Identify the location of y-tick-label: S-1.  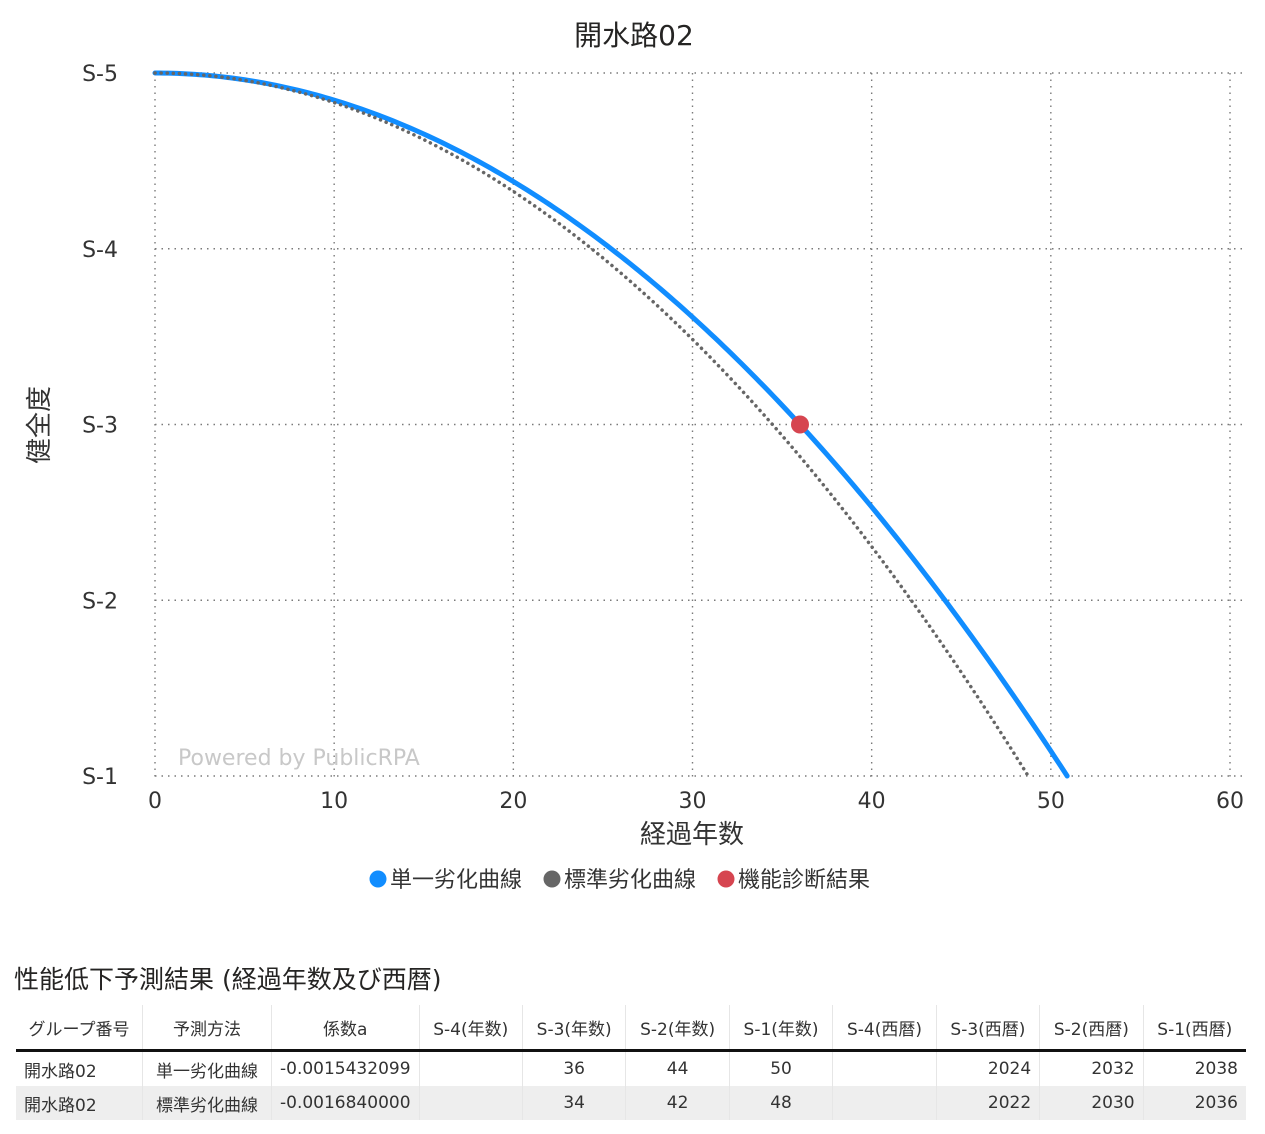
(100, 777).